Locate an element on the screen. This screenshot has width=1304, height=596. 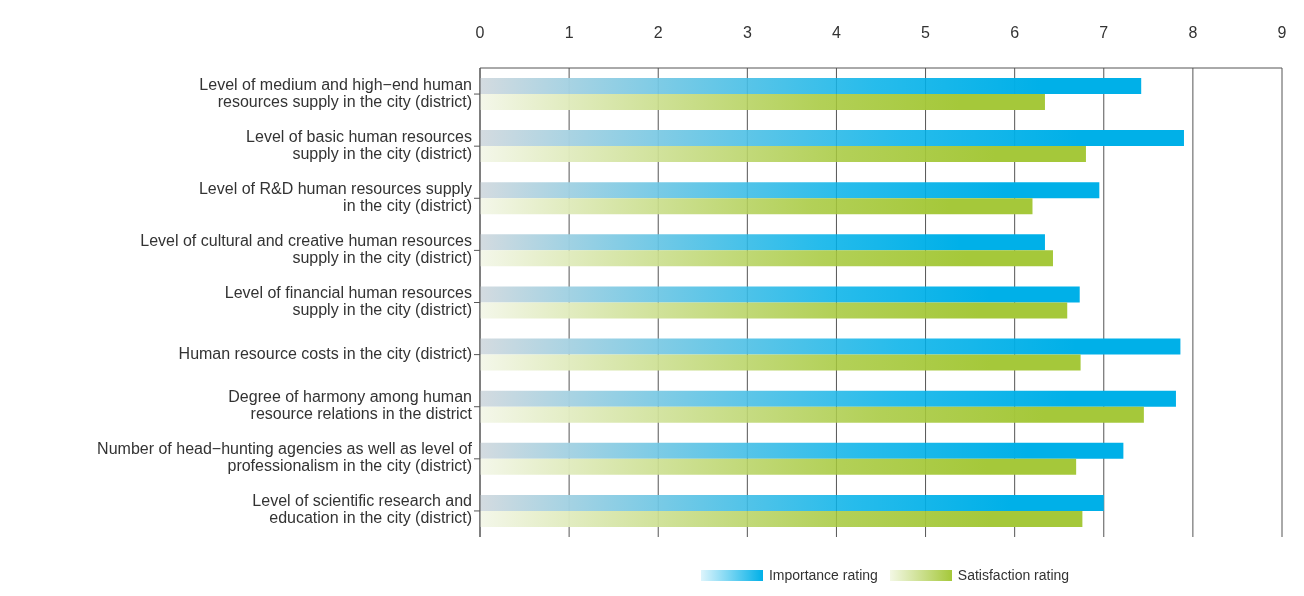
x-tick-label: 3 is located at coordinates (747, 32).